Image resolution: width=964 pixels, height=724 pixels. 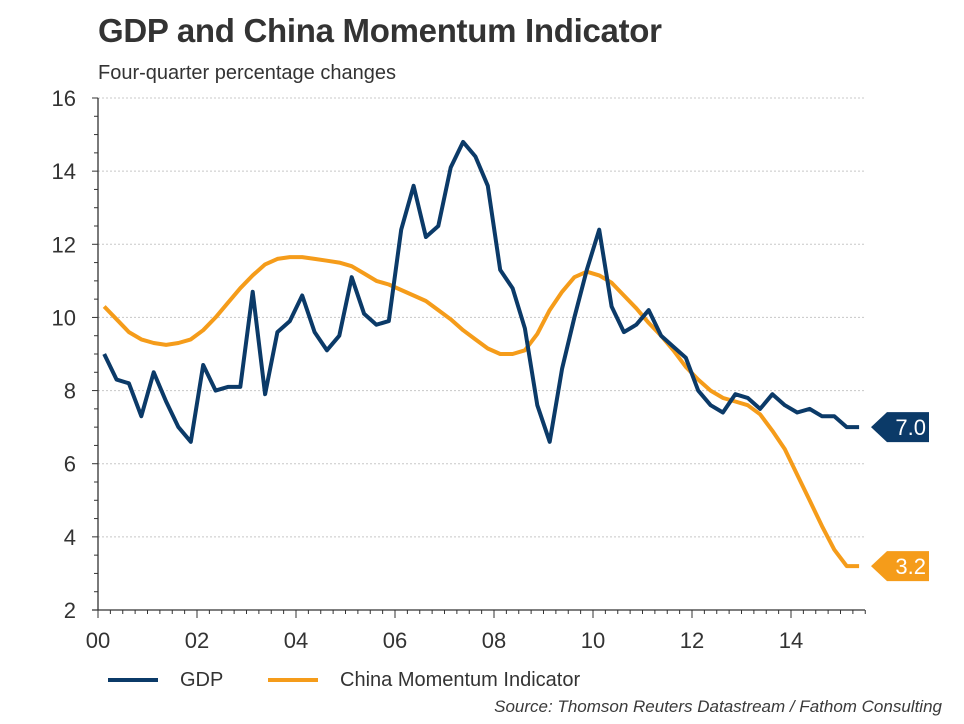 I want to click on y-axis-ticks: 2 4 6 8 10 12 14 16, so click(x=64, y=354).